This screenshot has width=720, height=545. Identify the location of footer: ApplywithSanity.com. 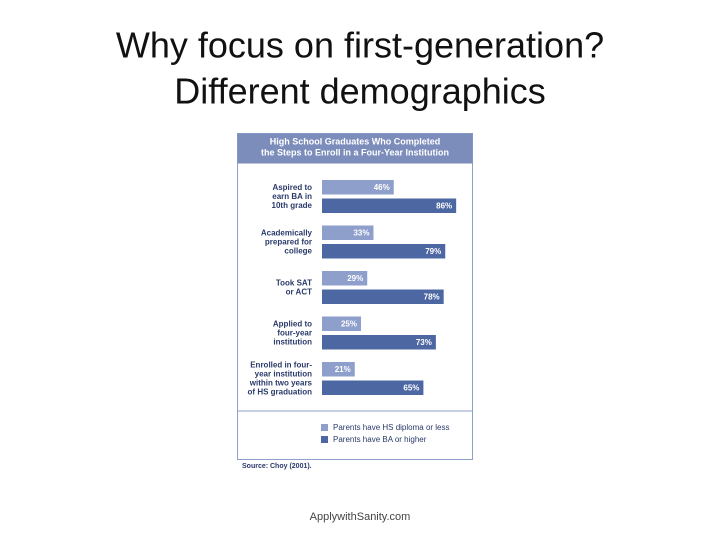
(360, 517).